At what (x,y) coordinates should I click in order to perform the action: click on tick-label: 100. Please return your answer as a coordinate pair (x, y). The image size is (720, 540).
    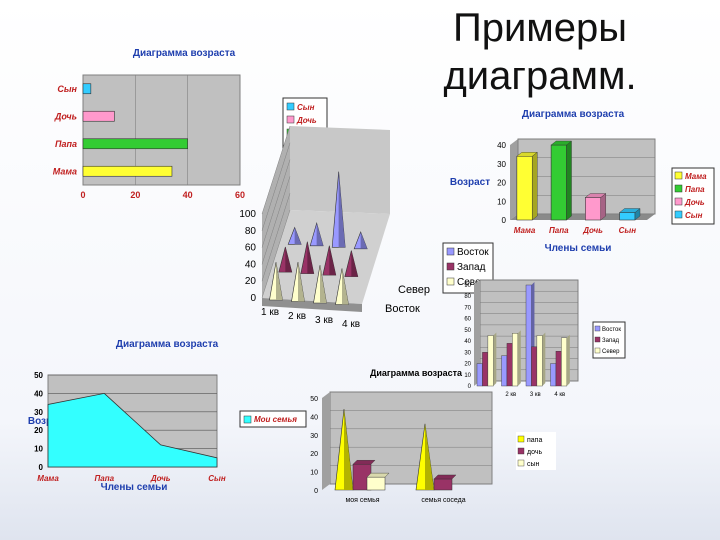
    Looking at the image, I should click on (247, 214).